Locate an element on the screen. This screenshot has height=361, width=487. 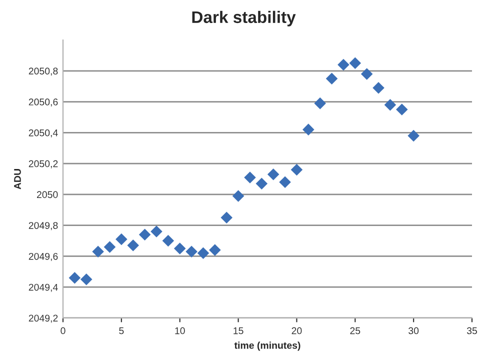
y-tick-label: 2050,4 is located at coordinates (43, 133).